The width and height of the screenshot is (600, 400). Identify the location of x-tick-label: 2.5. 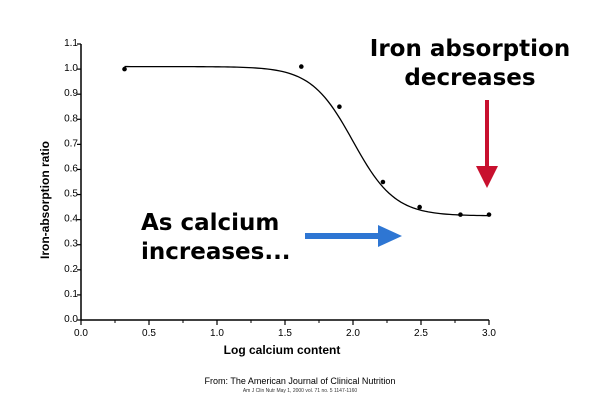
(421, 333).